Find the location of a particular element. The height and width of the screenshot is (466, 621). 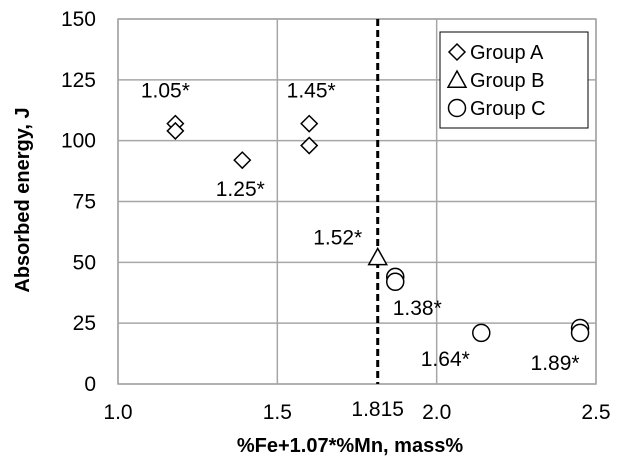

annotation-0: 1.05* is located at coordinates (165, 91).